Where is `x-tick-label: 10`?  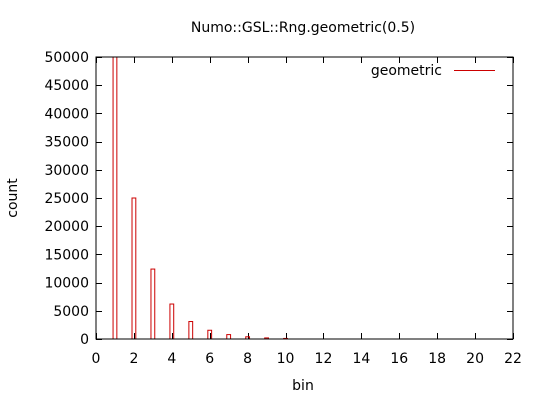 x-tick-label: 10 is located at coordinates (286, 359).